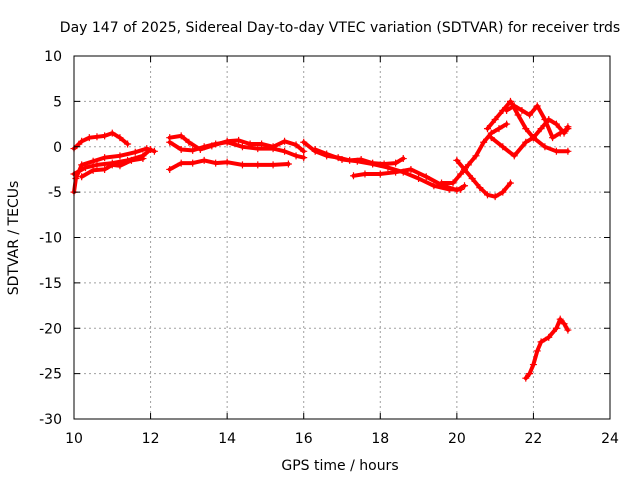 This screenshot has width=640, height=480. What do you see at coordinates (610, 439) in the screenshot?
I see `x-tick-label: 24` at bounding box center [610, 439].